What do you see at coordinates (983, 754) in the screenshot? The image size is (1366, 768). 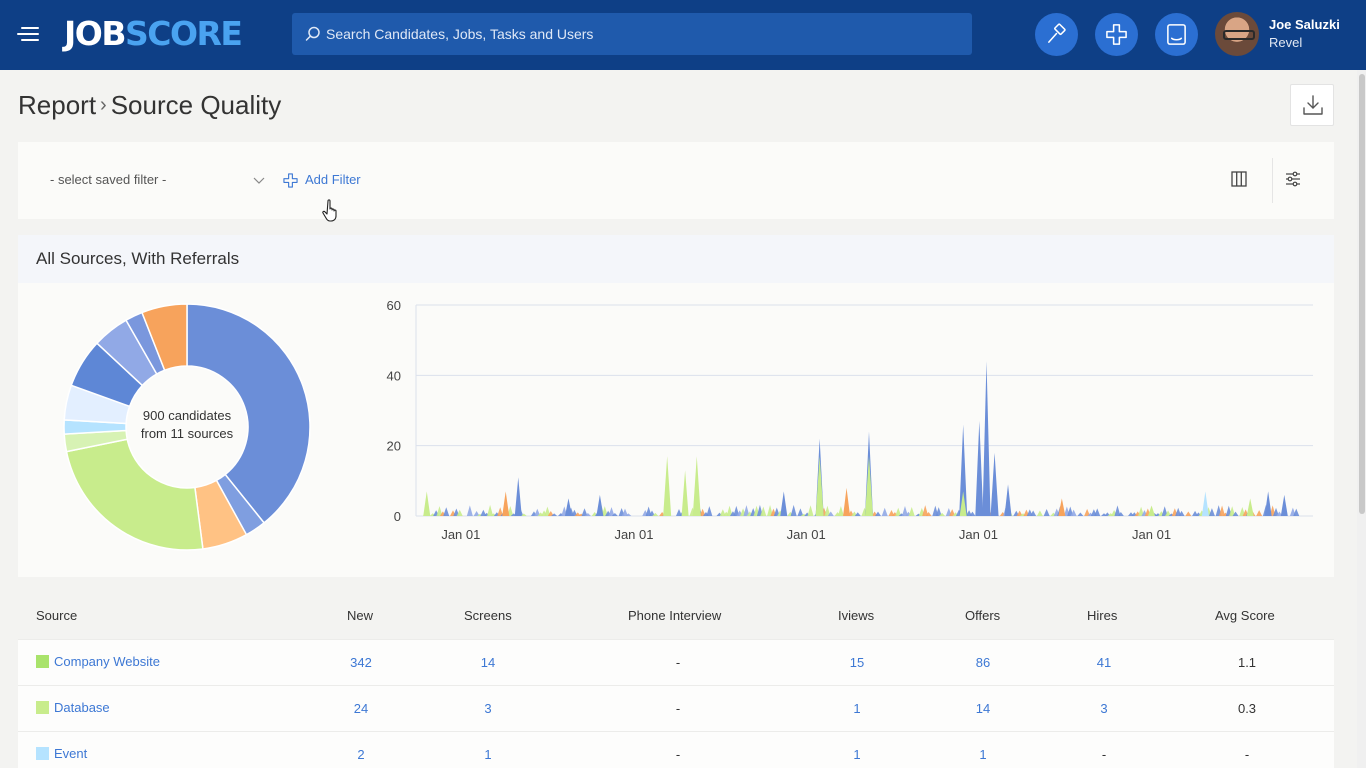 I see `cell-offers-value: 1` at bounding box center [983, 754].